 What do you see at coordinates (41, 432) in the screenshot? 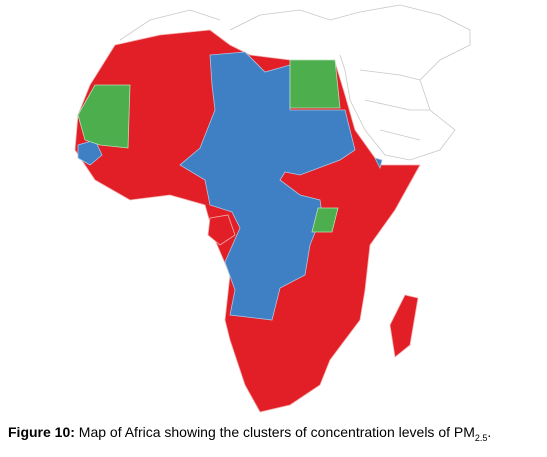
I see `caption-label: Figure 10:` at bounding box center [41, 432].